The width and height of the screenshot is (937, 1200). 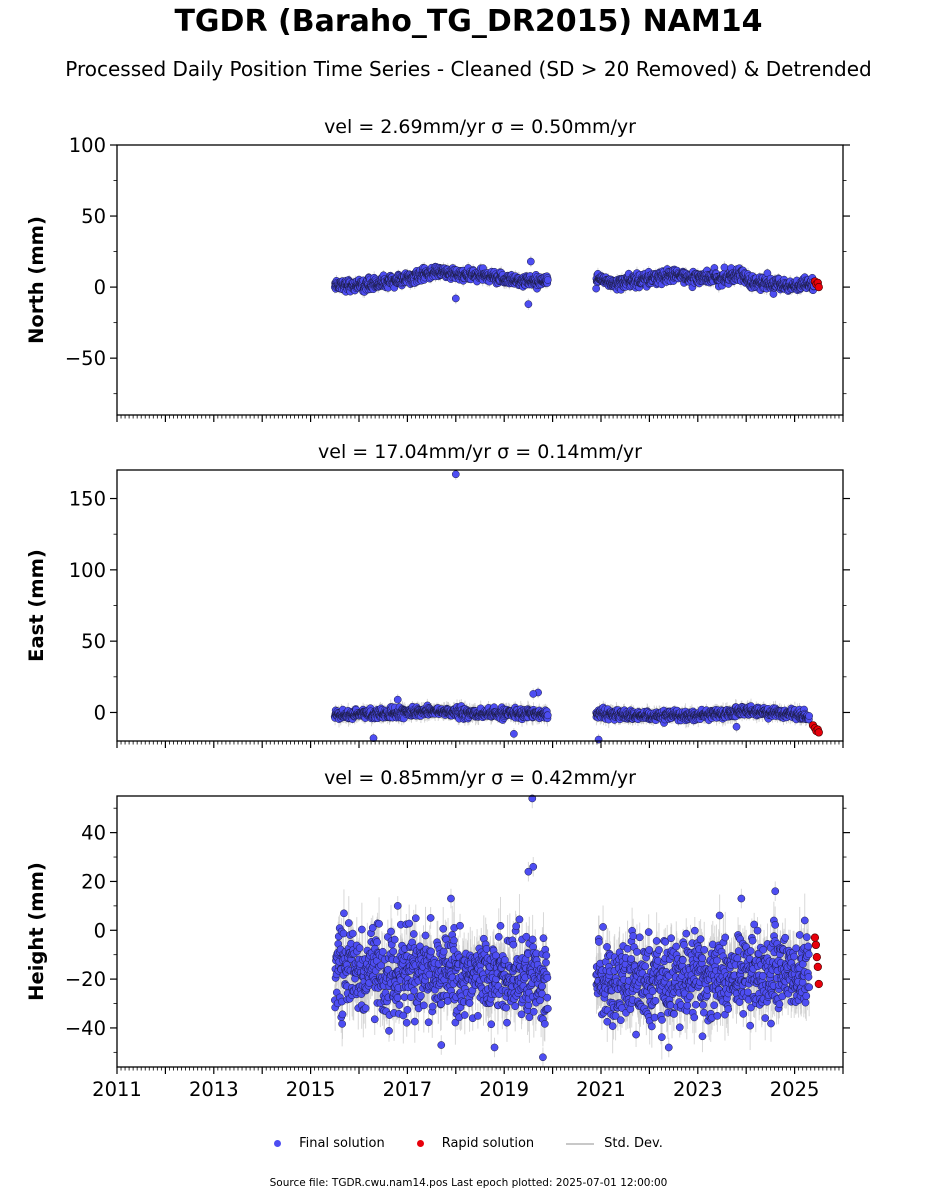 What do you see at coordinates (480, 127) in the screenshot?
I see `panel-title: vel = 2.69mm/yr σ = 0.50mm/yr` at bounding box center [480, 127].